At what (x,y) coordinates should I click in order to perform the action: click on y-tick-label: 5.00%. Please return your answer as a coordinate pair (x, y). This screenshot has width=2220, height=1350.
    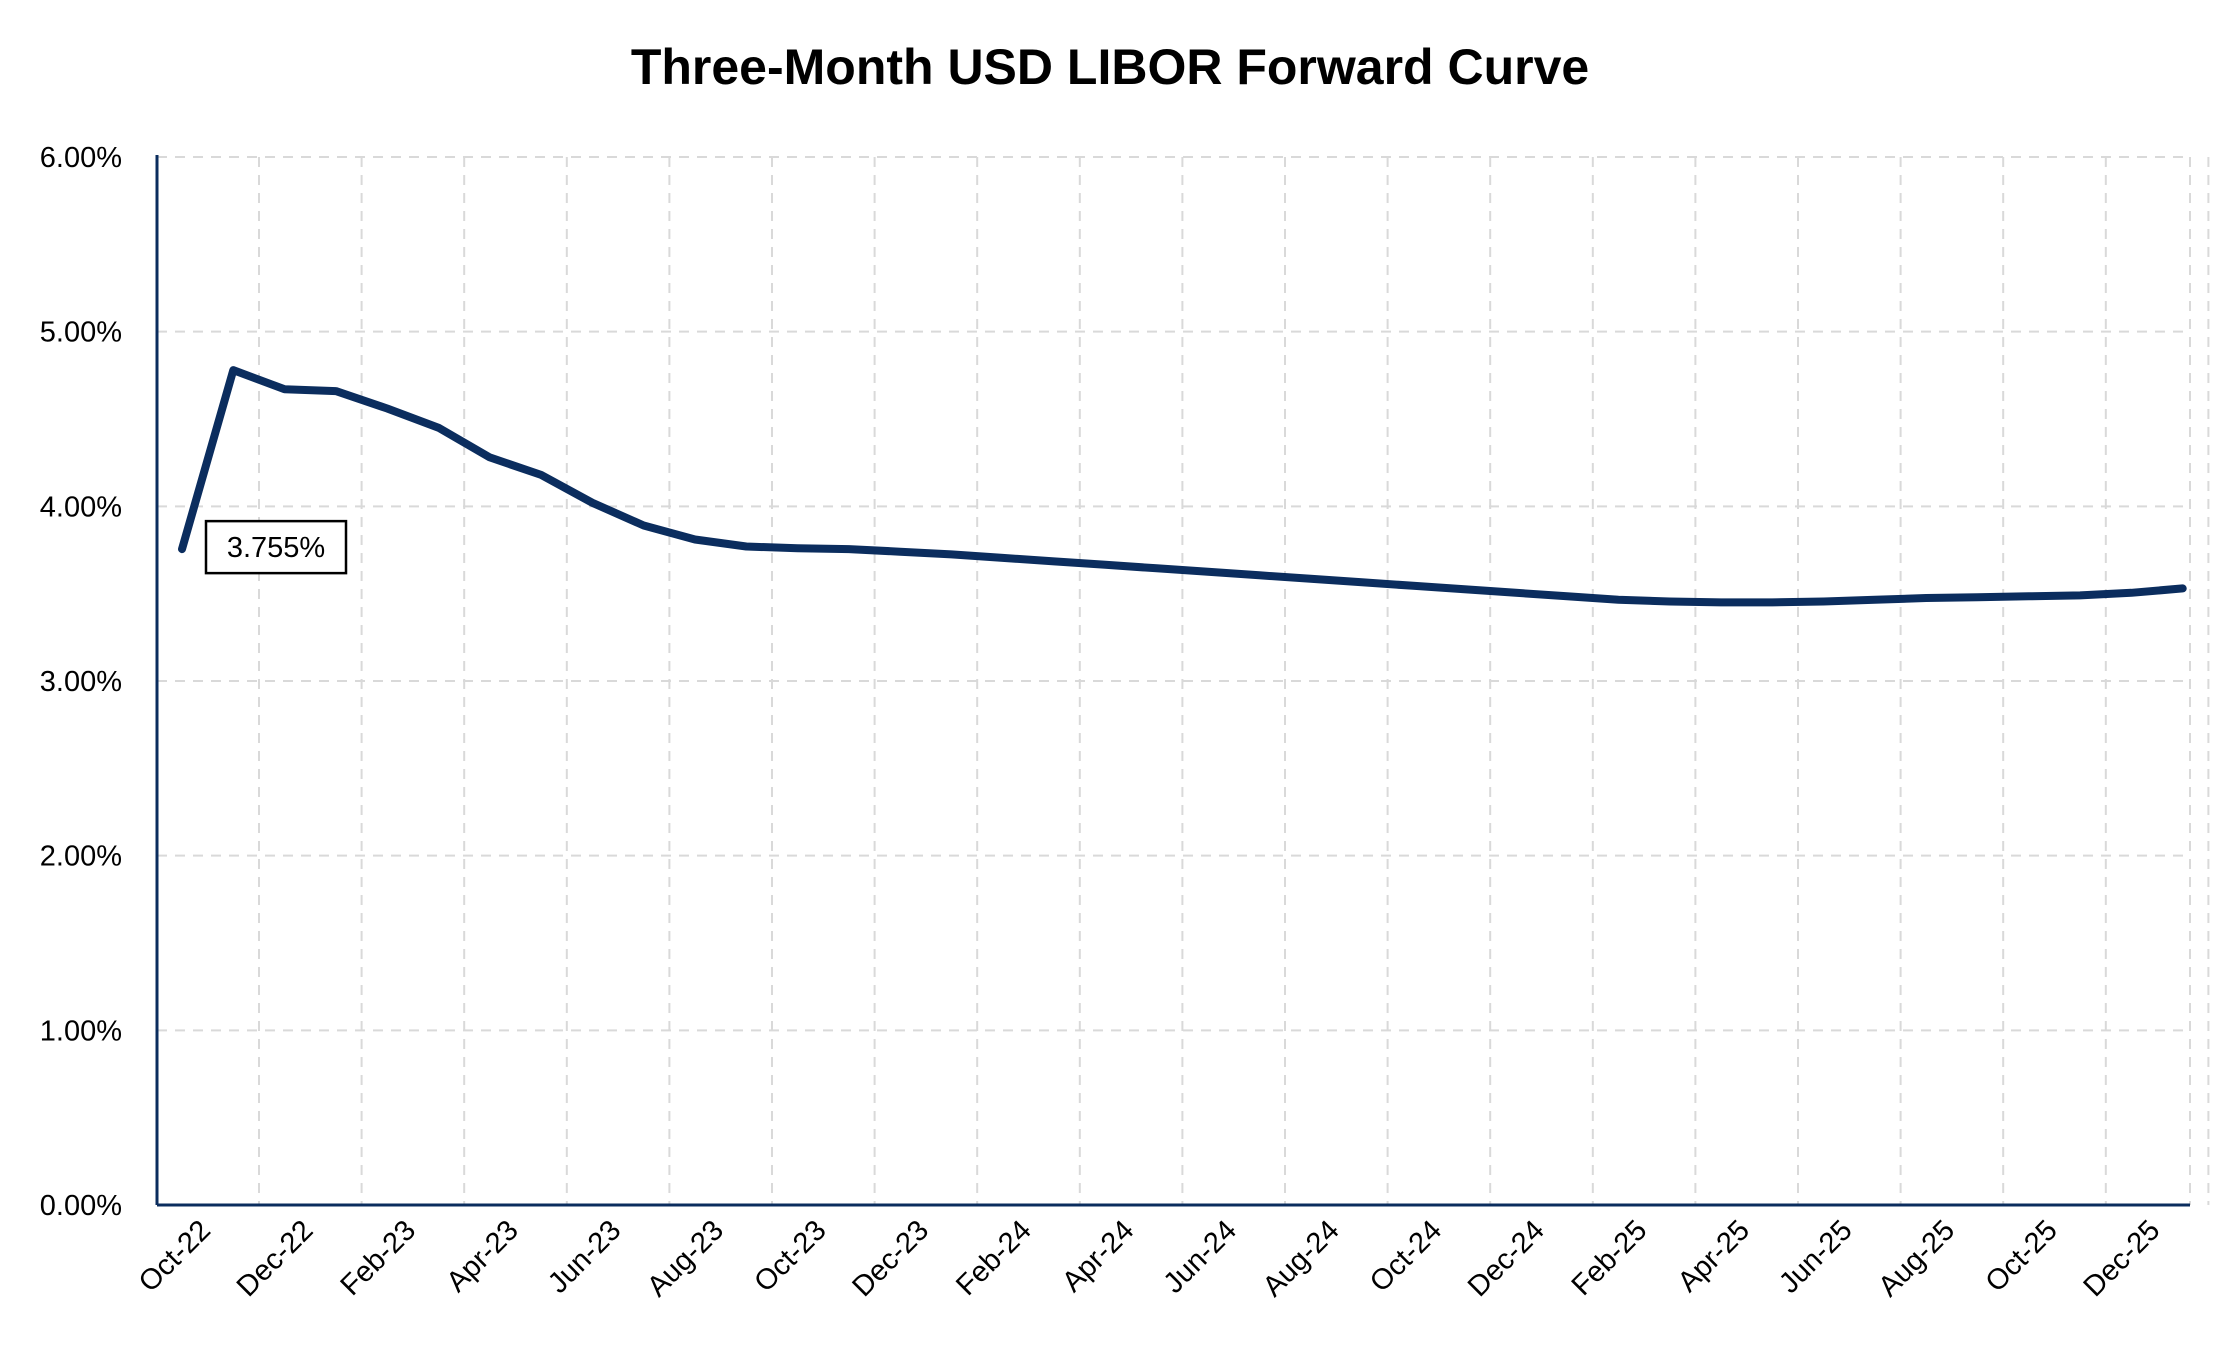
    Looking at the image, I should click on (81, 333).